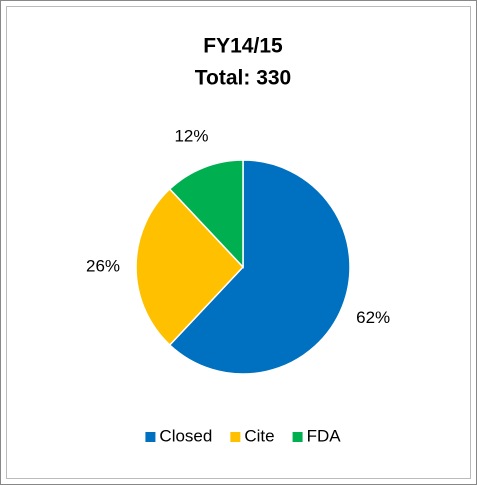 Image resolution: width=477 pixels, height=485 pixels. I want to click on legend-label: Closed, so click(185, 435).